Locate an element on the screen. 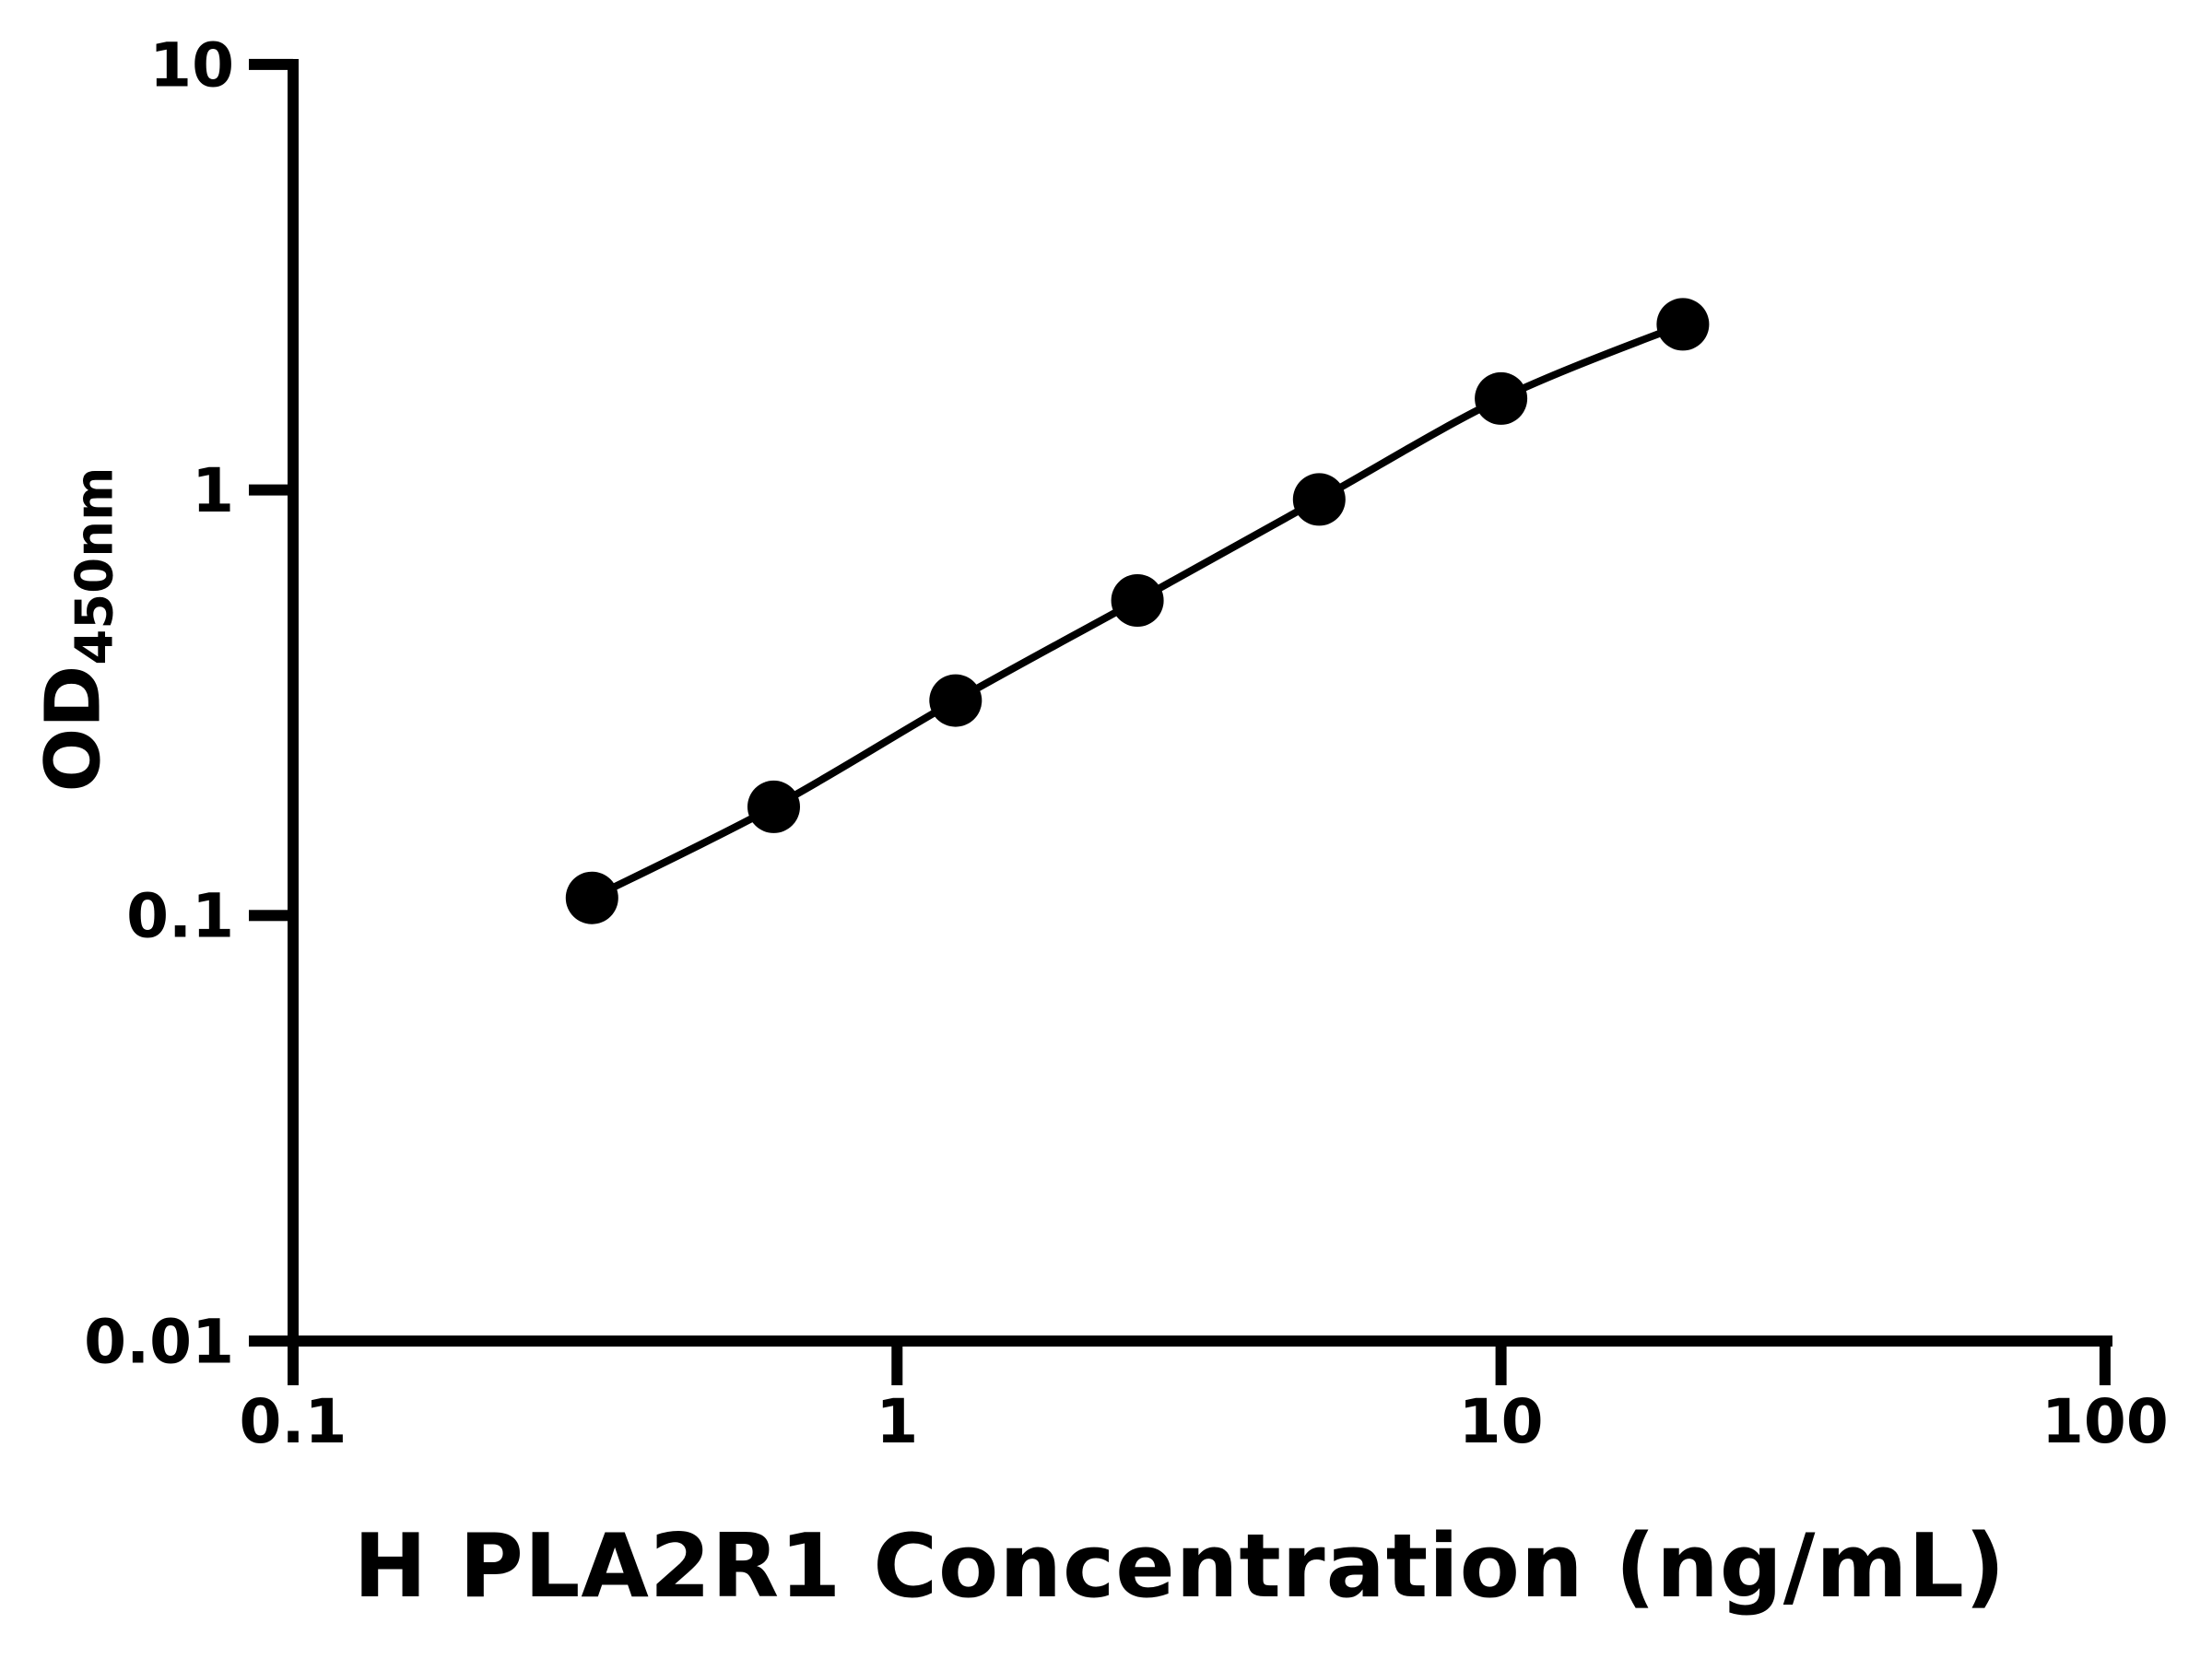 This screenshot has width=2212, height=1659. y-axis-title-main: OD is located at coordinates (73, 729).